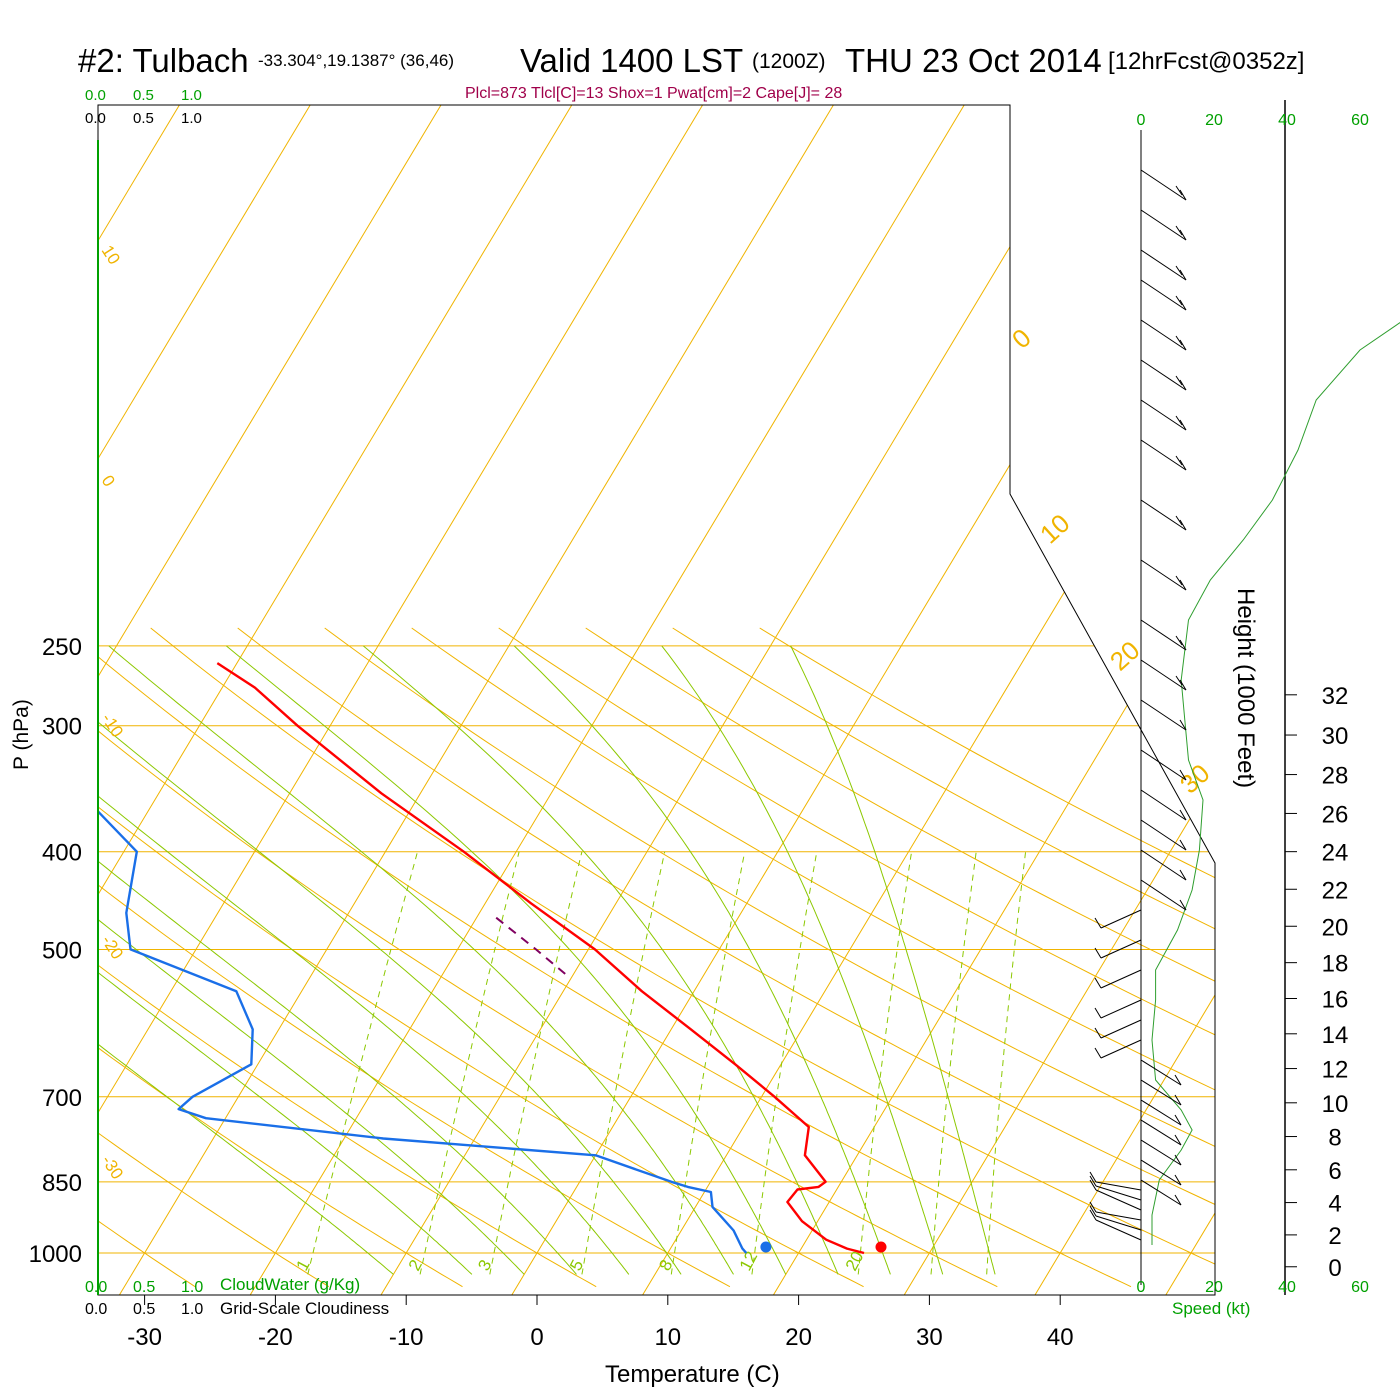 Image resolution: width=1400 pixels, height=1400 pixels. Describe the element at coordinates (95, 118) in the screenshot. I see `cloudiness-tick-top: 0.0` at that location.